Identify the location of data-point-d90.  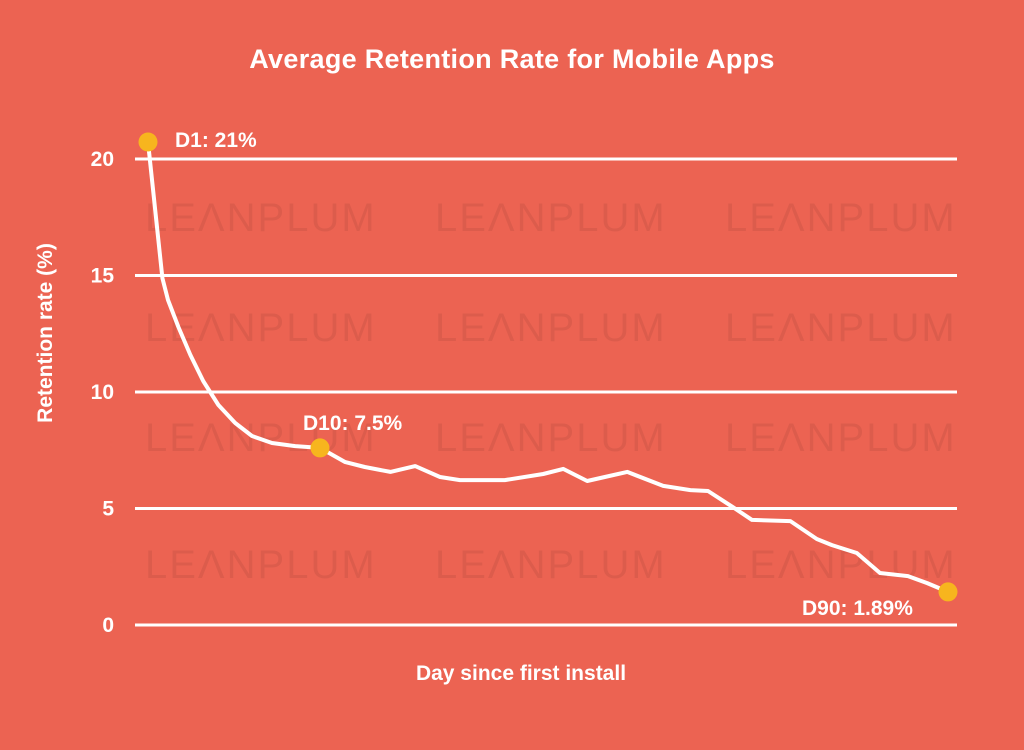
(948, 592).